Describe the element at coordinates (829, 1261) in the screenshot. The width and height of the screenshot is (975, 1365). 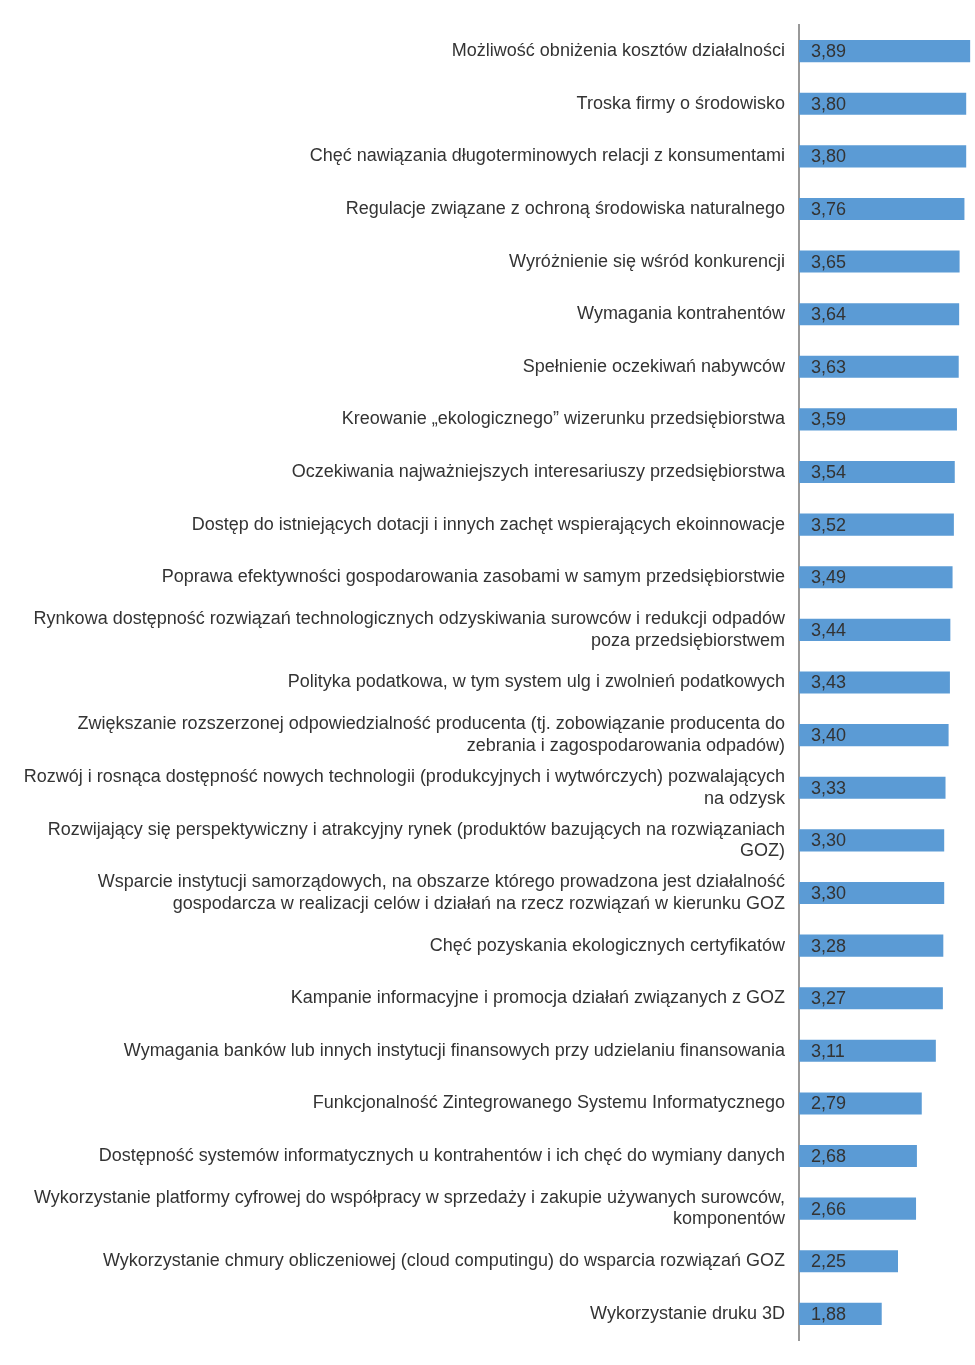
I see `data-label: 2,25` at that location.